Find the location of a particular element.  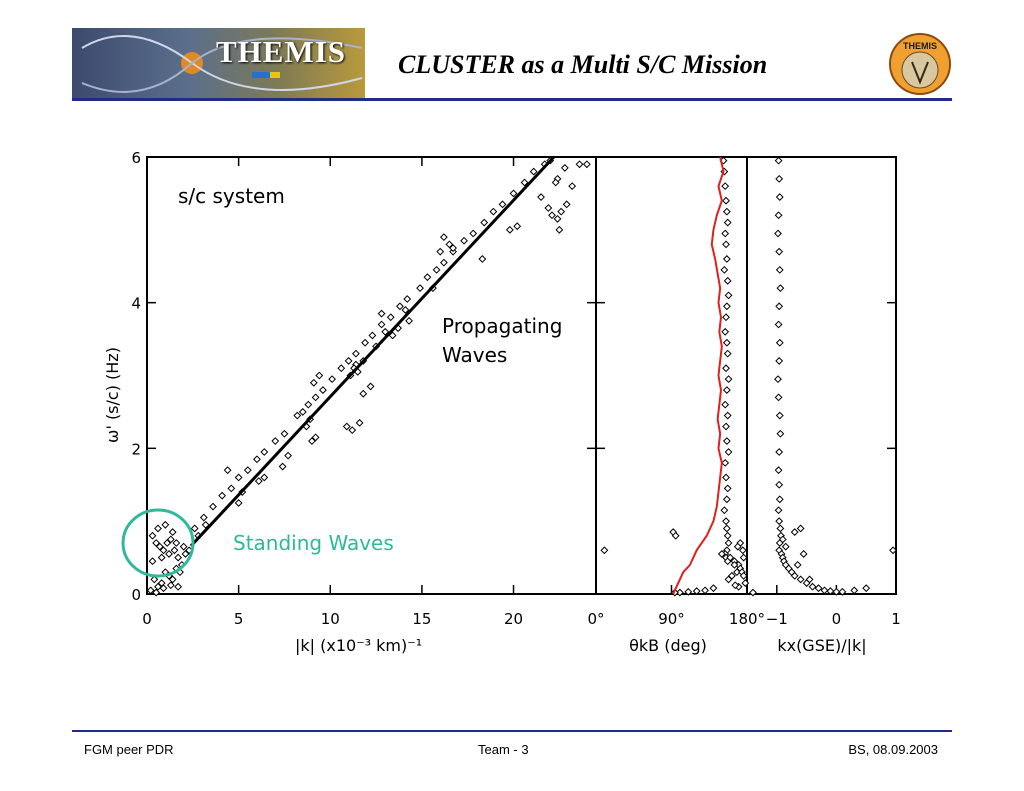

annotation-sc-system: s/c system is located at coordinates (231, 196).